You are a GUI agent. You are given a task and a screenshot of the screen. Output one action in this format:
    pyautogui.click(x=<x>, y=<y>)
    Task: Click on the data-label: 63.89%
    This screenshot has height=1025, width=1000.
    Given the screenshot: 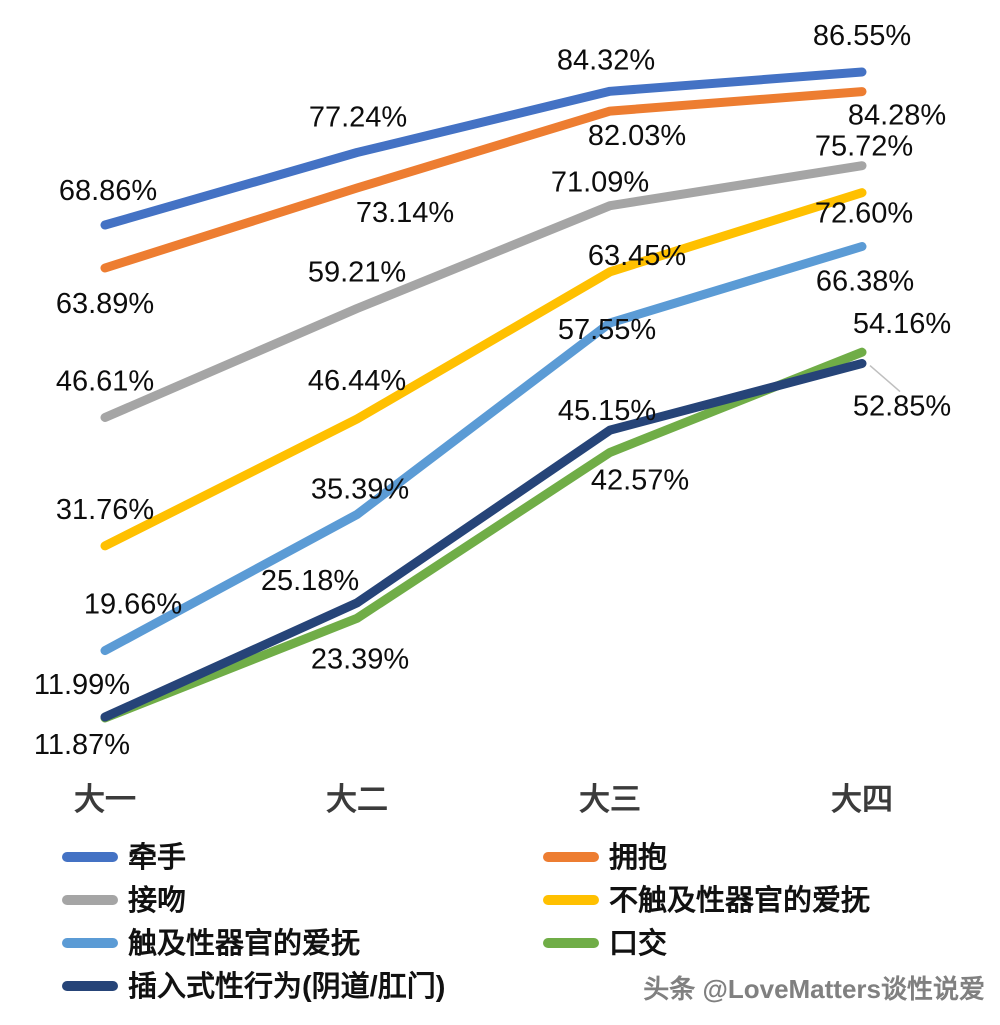 What is the action you would take?
    pyautogui.click(x=105, y=304)
    